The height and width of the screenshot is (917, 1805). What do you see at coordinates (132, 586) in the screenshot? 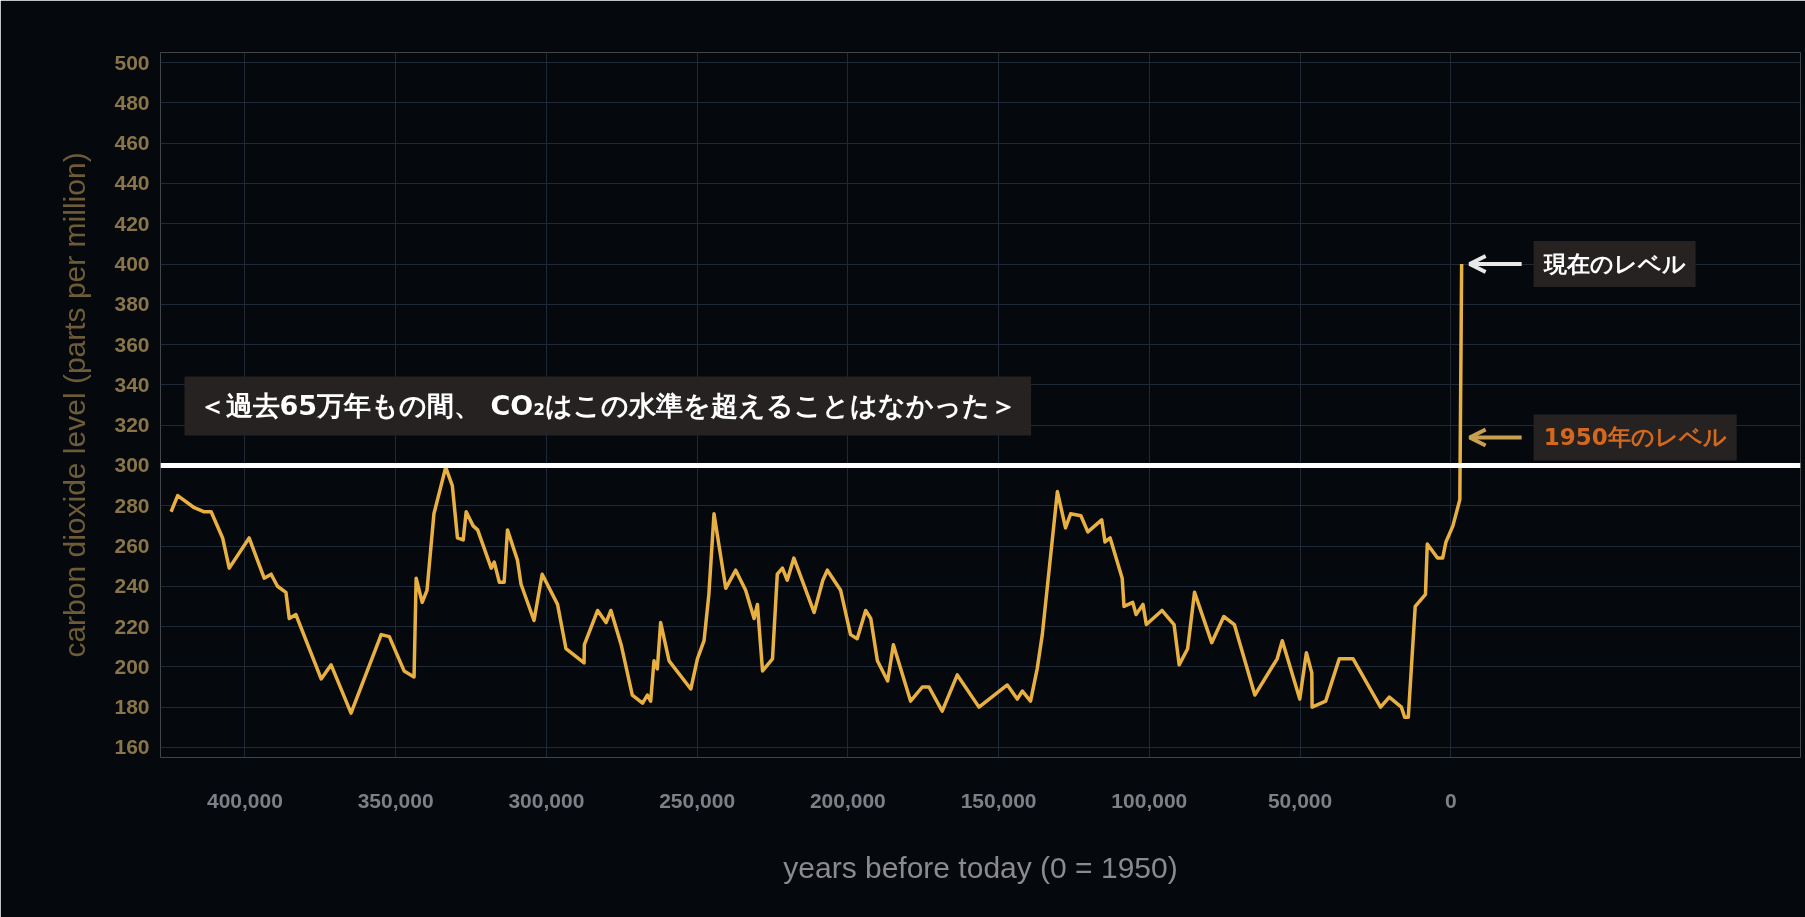
I see `y-tick-label: 240` at bounding box center [132, 586].